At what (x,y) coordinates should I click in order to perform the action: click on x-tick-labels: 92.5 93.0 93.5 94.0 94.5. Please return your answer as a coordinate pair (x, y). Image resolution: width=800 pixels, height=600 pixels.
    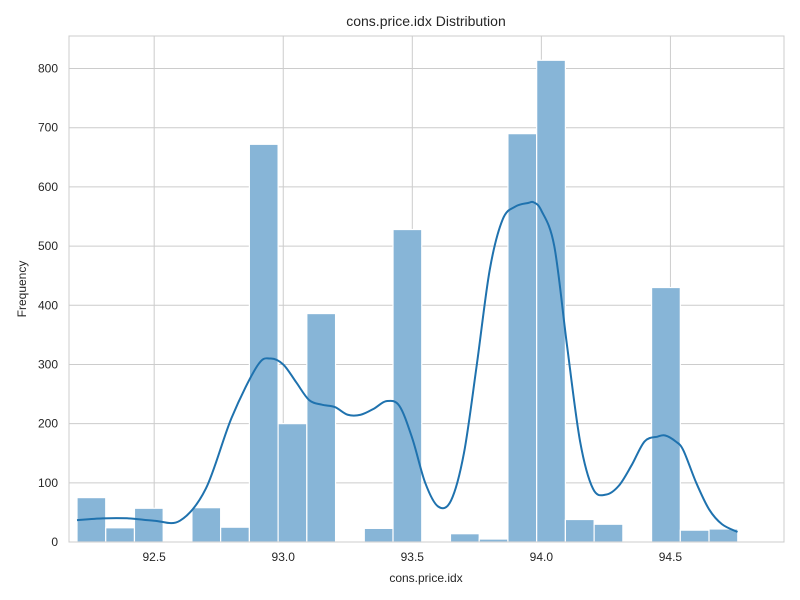
    Looking at the image, I should click on (413, 557).